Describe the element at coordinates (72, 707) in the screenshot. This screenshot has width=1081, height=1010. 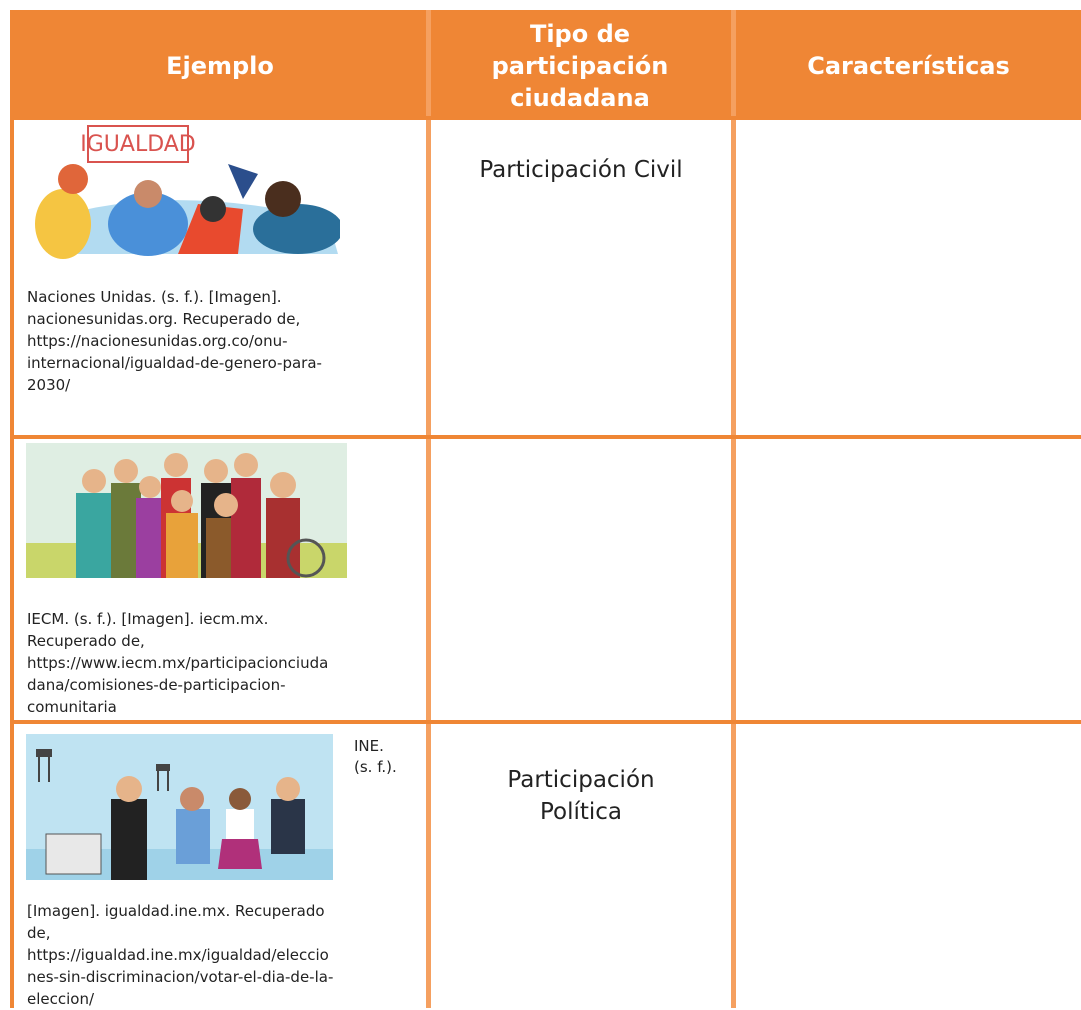
I see `citation-line: comunitaria` at that location.